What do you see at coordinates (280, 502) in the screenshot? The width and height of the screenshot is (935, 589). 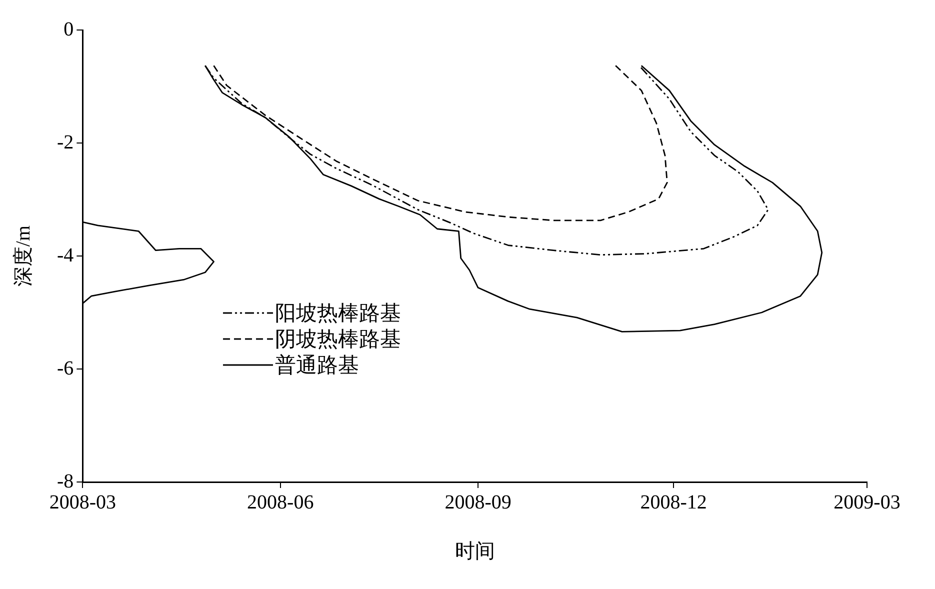 I see `x-tick-label: 2008-06` at bounding box center [280, 502].